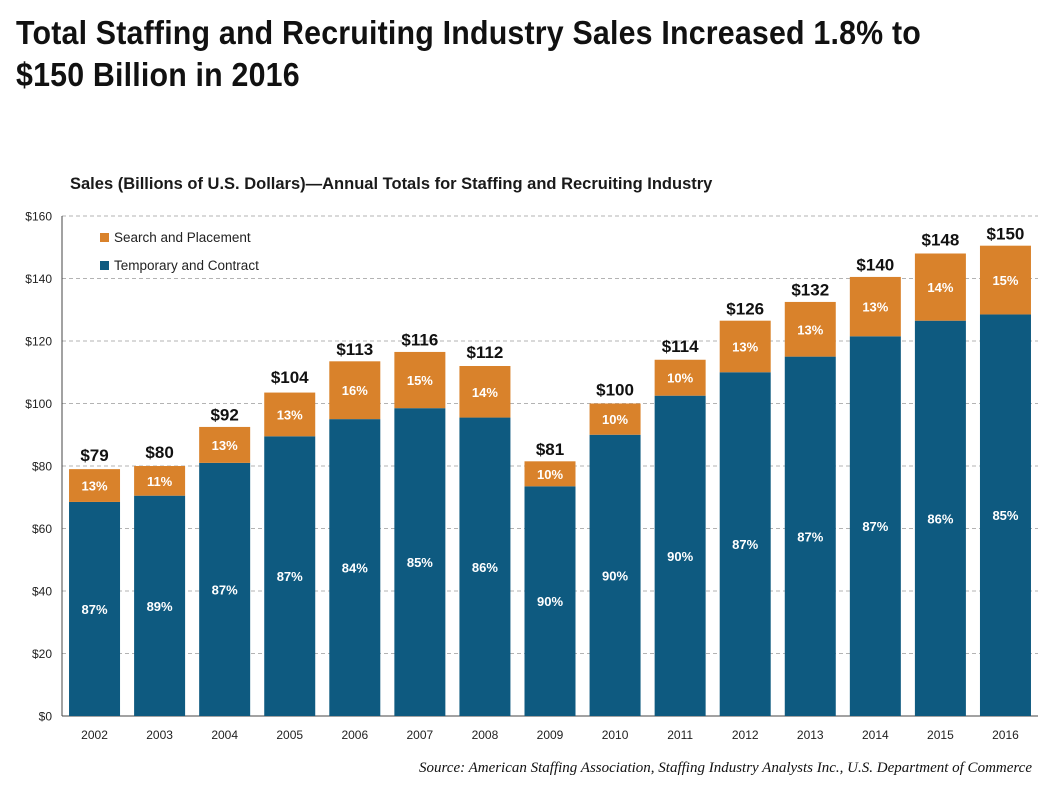 Image resolution: width=1058 pixels, height=790 pixels. I want to click on x-tick-label: 2010, so click(615, 735).